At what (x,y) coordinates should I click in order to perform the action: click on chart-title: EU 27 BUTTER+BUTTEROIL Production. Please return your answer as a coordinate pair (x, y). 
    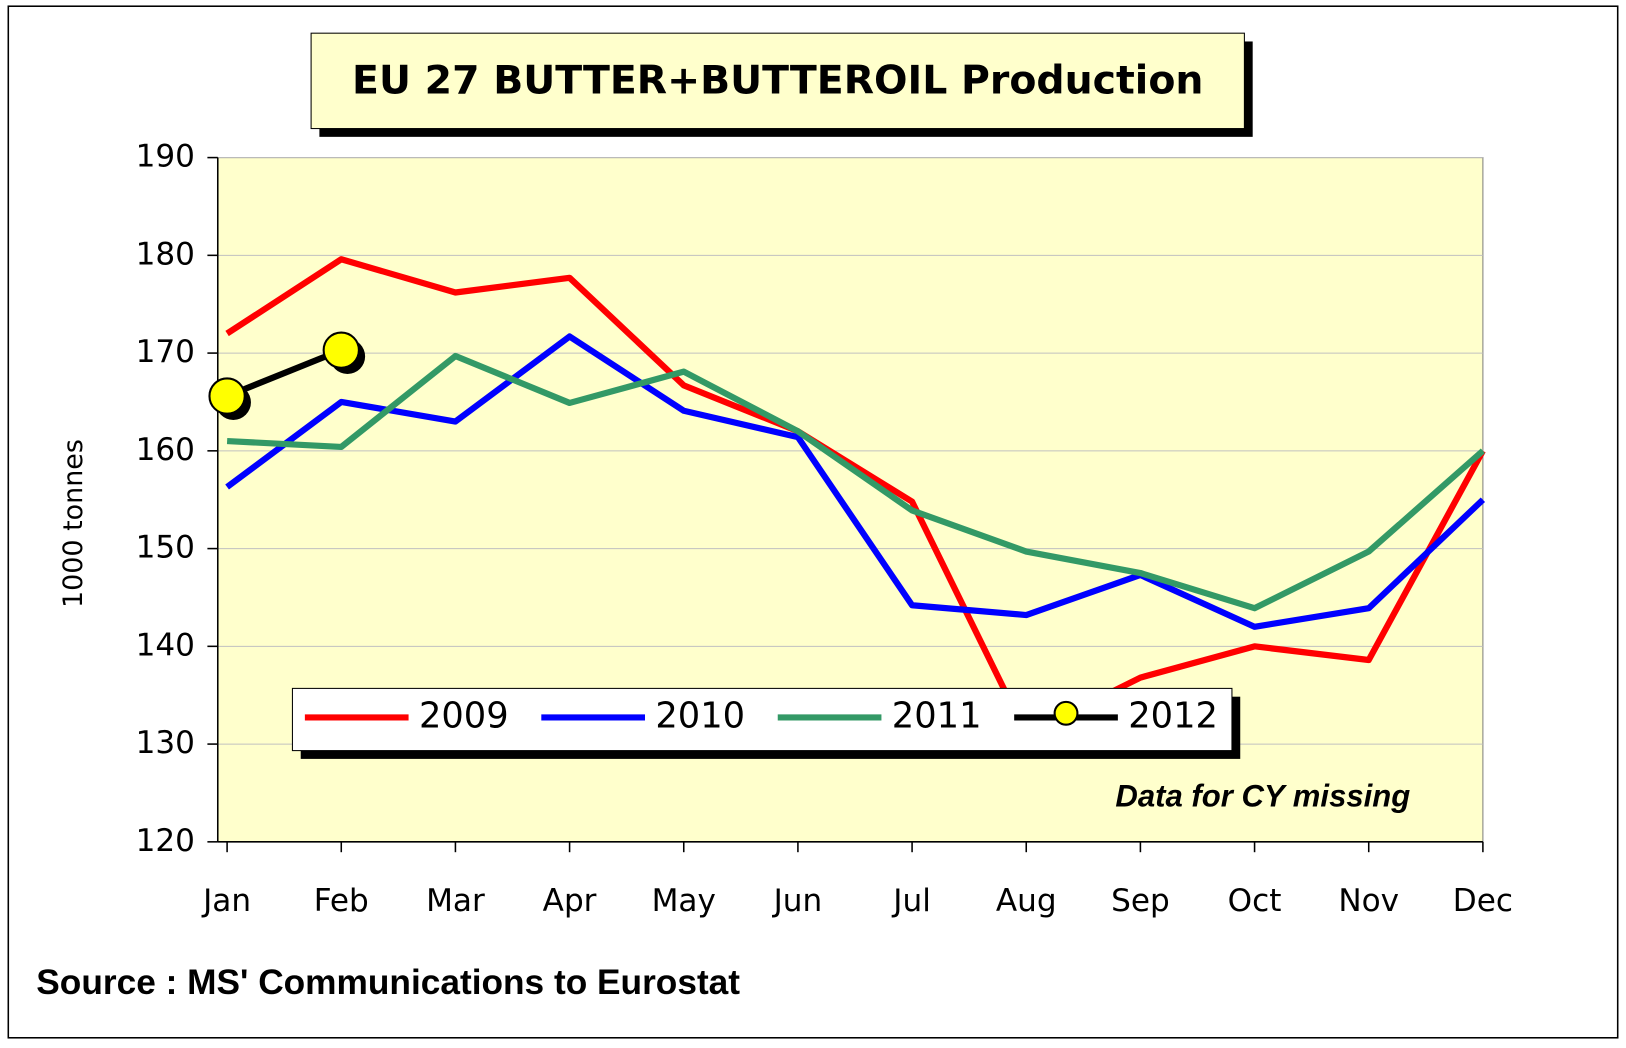
    Looking at the image, I should click on (777, 80).